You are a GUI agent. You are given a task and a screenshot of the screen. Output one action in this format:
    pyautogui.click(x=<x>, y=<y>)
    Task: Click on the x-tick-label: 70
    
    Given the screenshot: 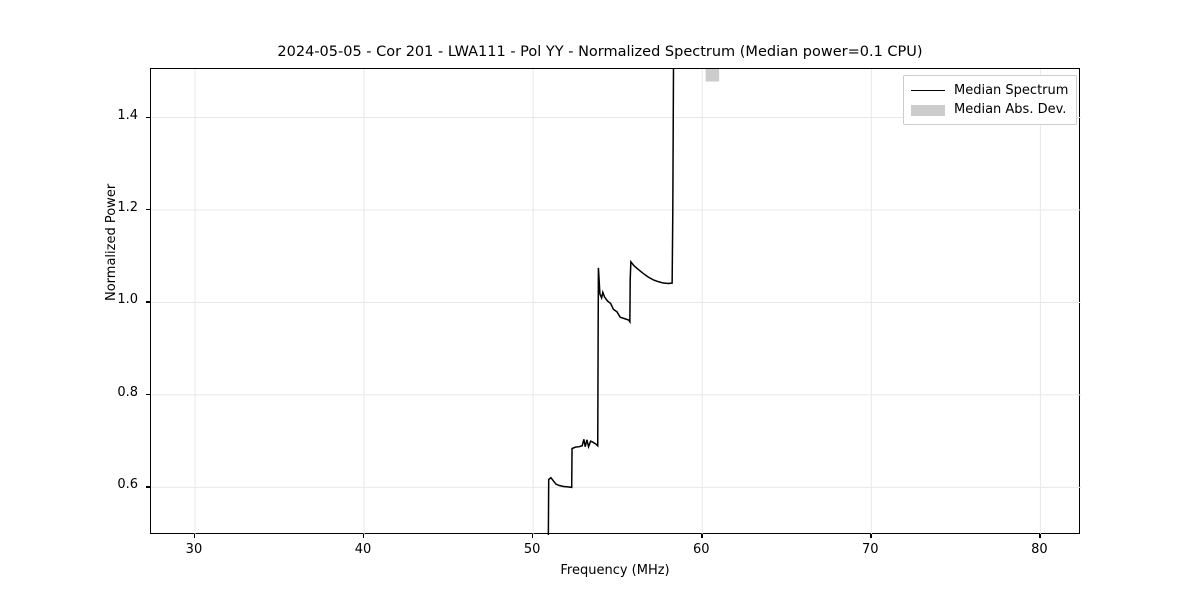 What is the action you would take?
    pyautogui.click(x=870, y=549)
    